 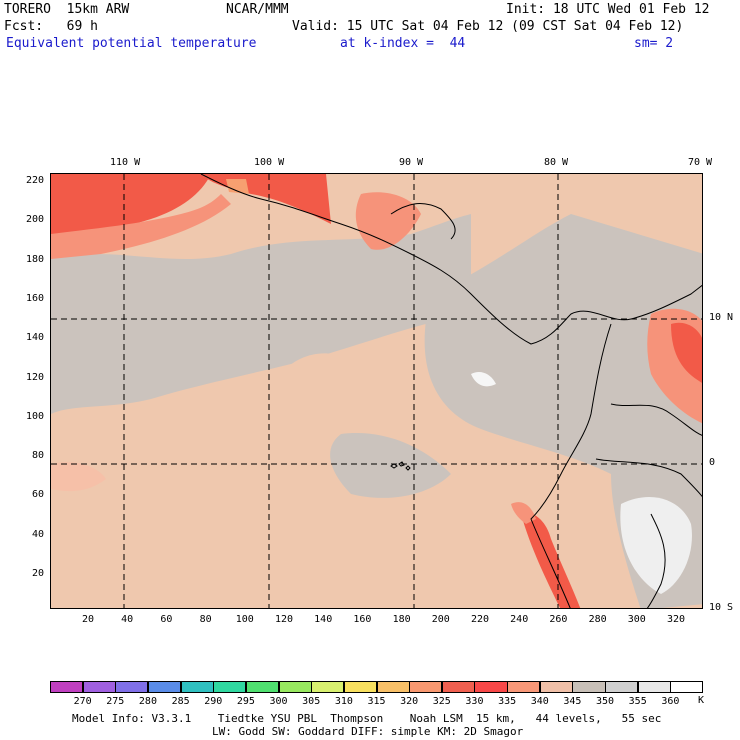 What do you see at coordinates (571, 465) in the screenshot?
I see `coastline-south-america` at bounding box center [571, 465].